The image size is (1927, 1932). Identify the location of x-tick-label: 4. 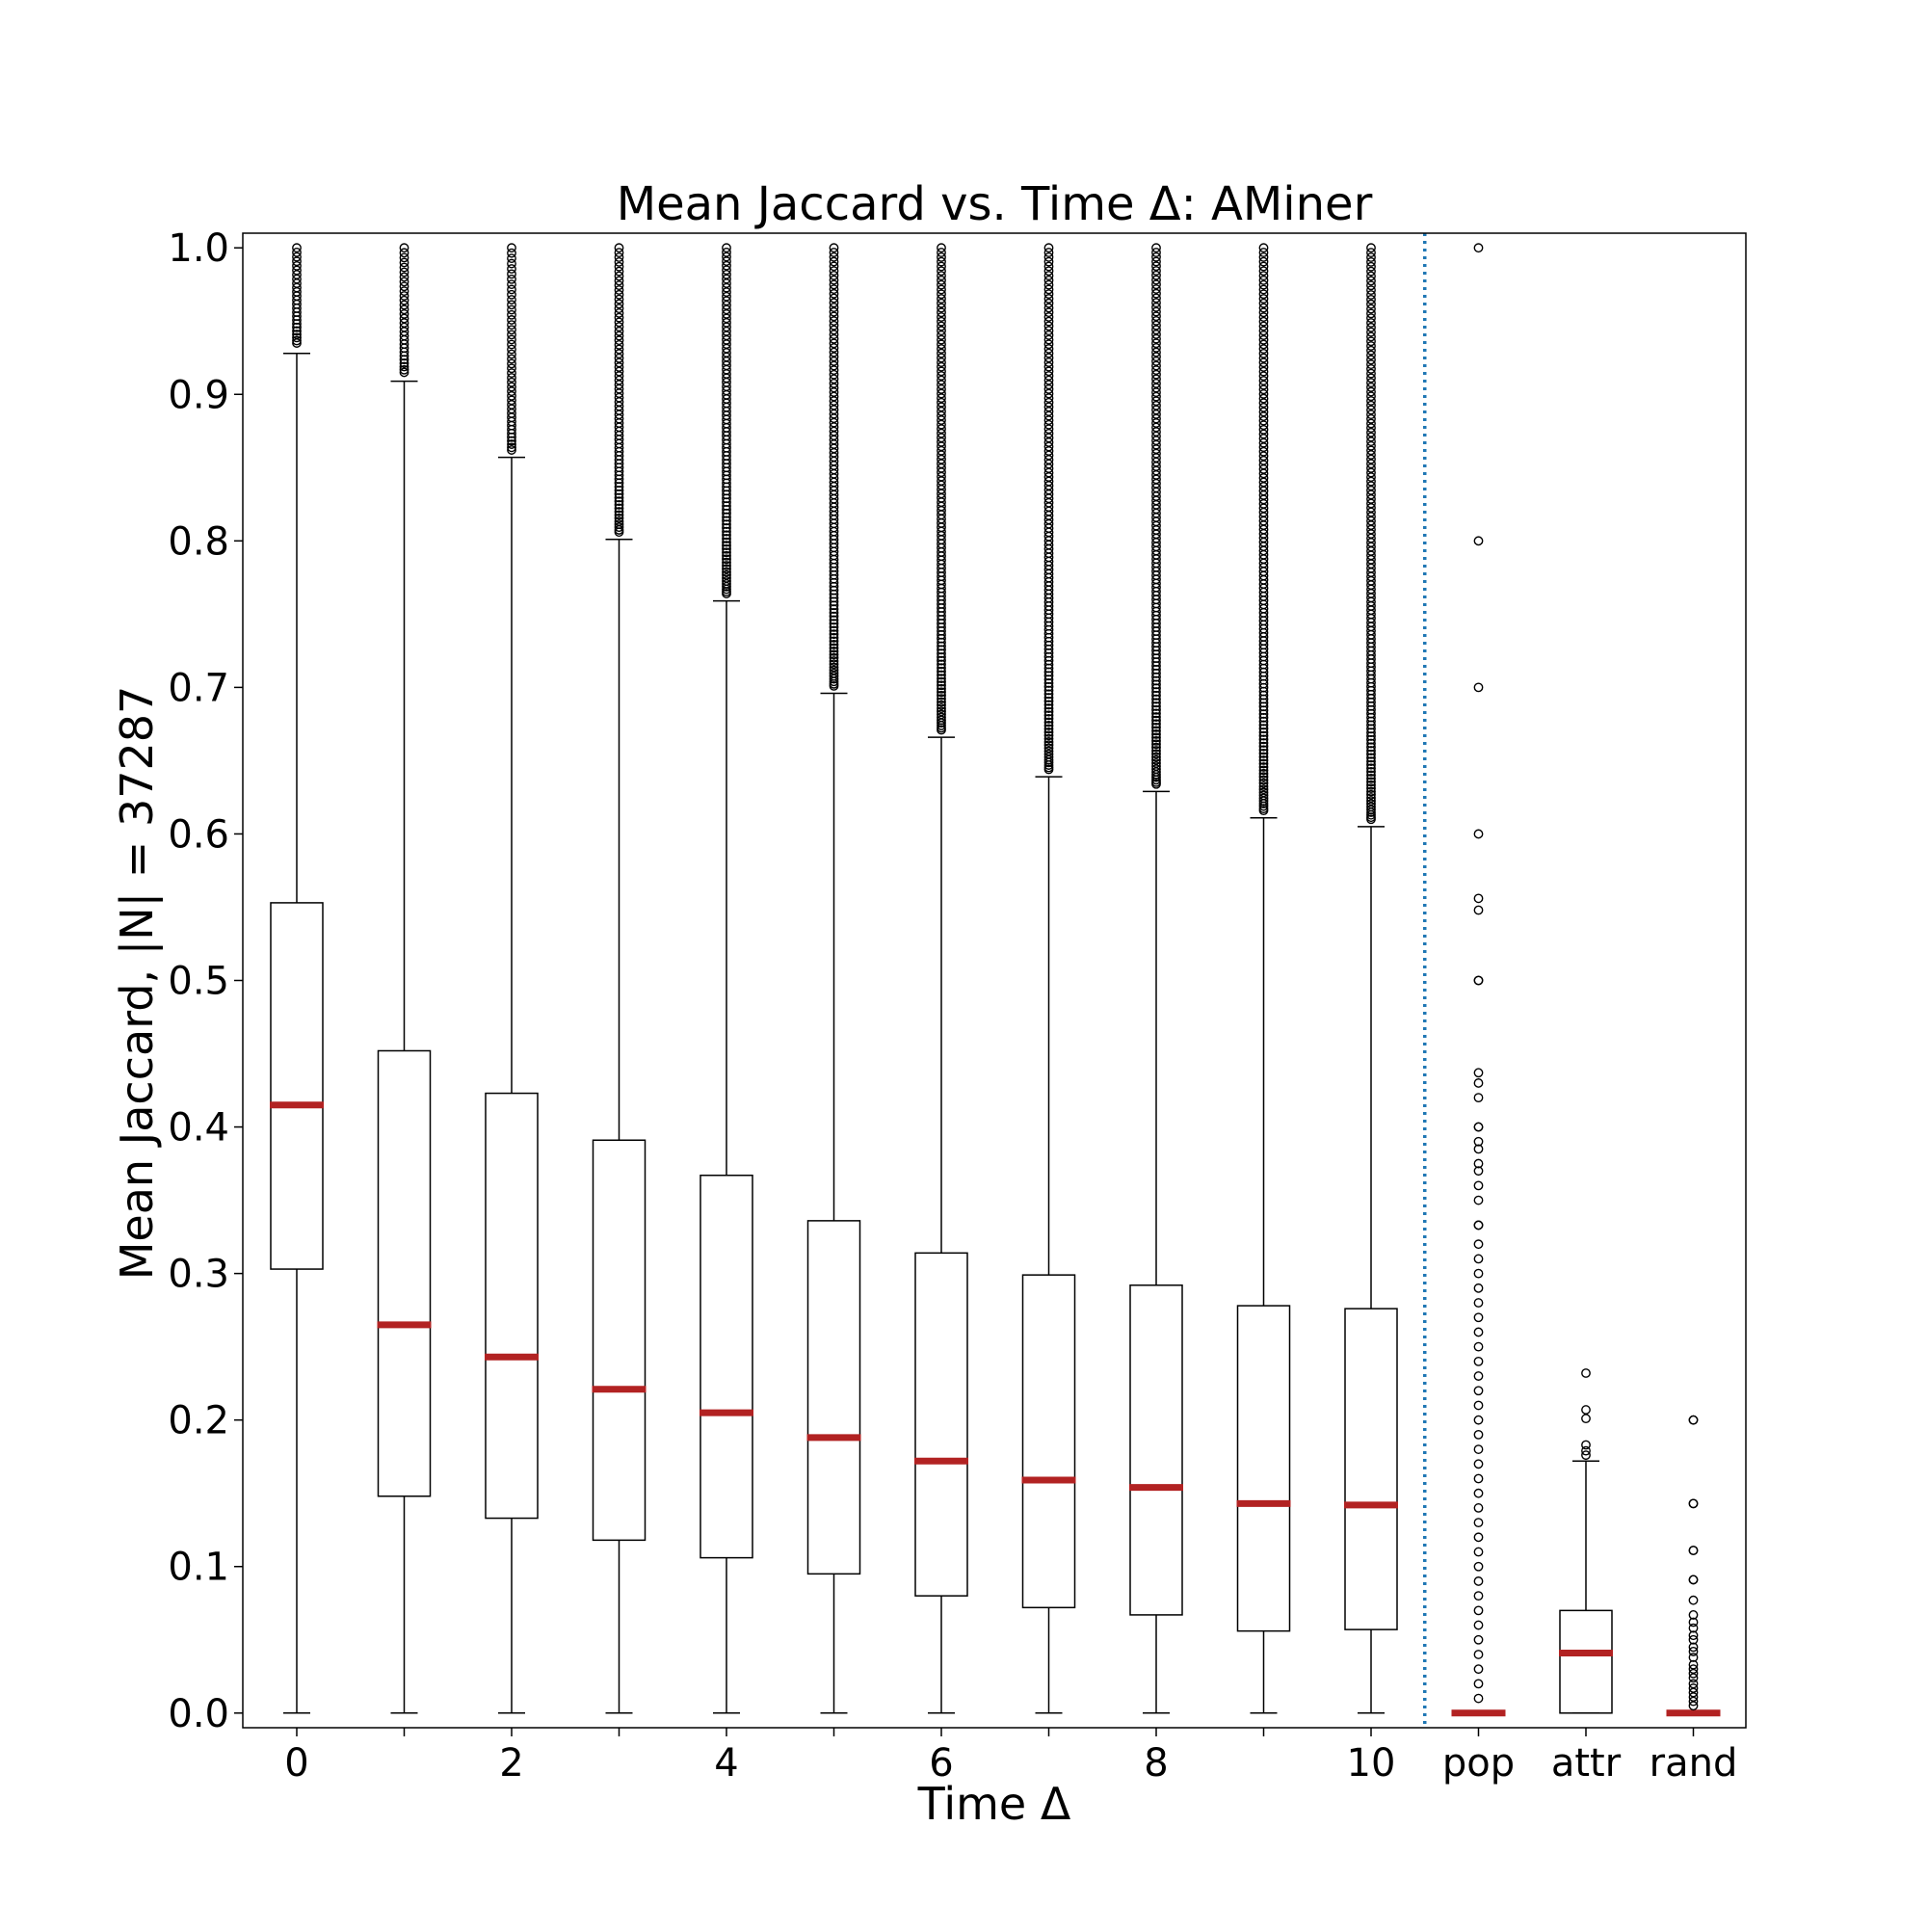
(726, 1763).